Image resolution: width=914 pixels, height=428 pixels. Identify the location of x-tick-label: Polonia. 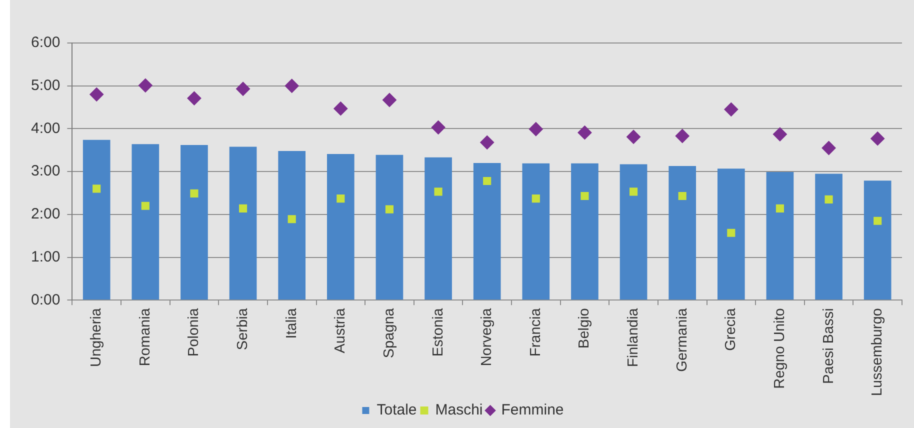
(194, 332).